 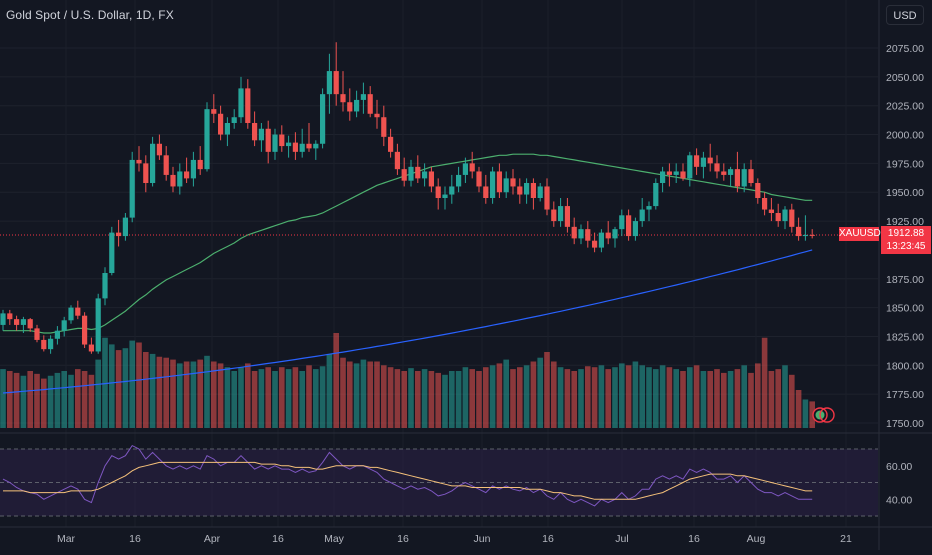 I want to click on price-axis-label: 2000.00, so click(x=905, y=136).